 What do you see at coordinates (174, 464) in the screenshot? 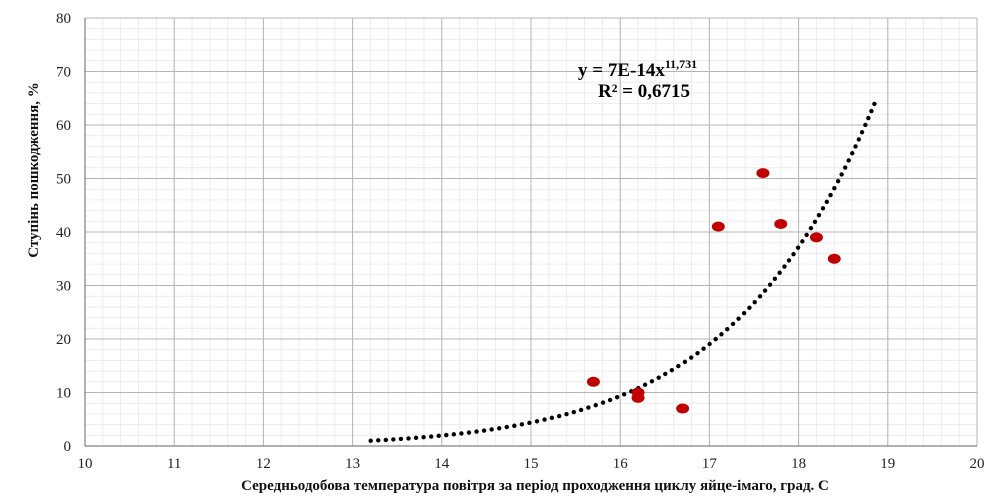
I see `x-tick-label: 11` at bounding box center [174, 464].